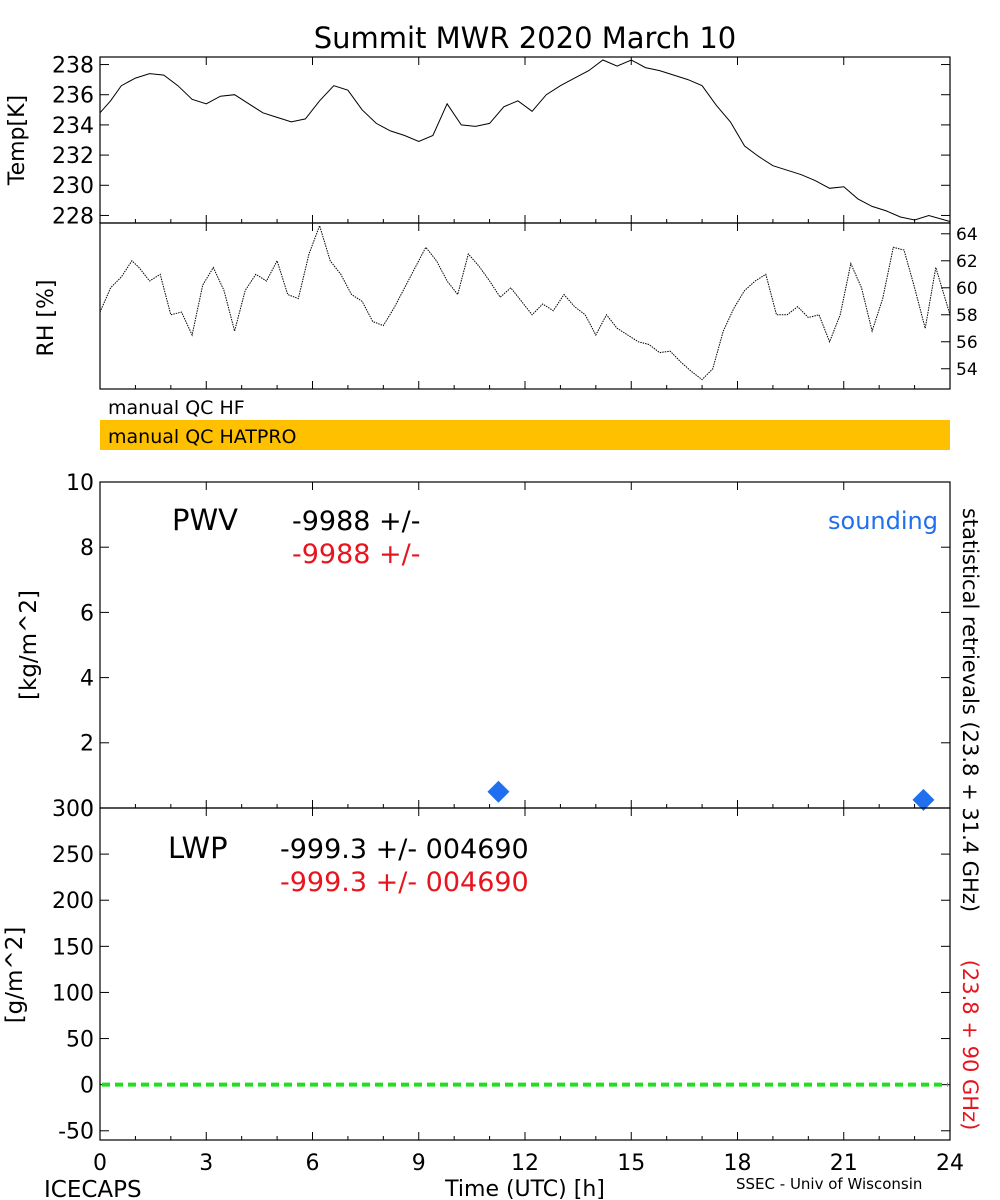  I want to click on rh-panel: RH [%] 54 56 58 60 62 64, so click(506, 306).